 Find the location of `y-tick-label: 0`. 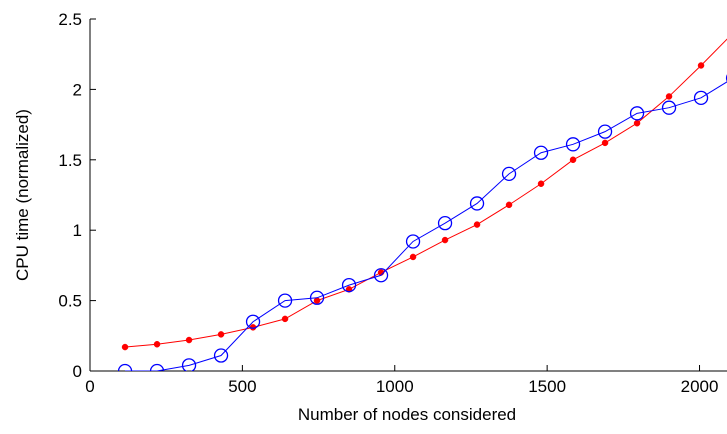

y-tick-label: 0 is located at coordinates (77, 371).